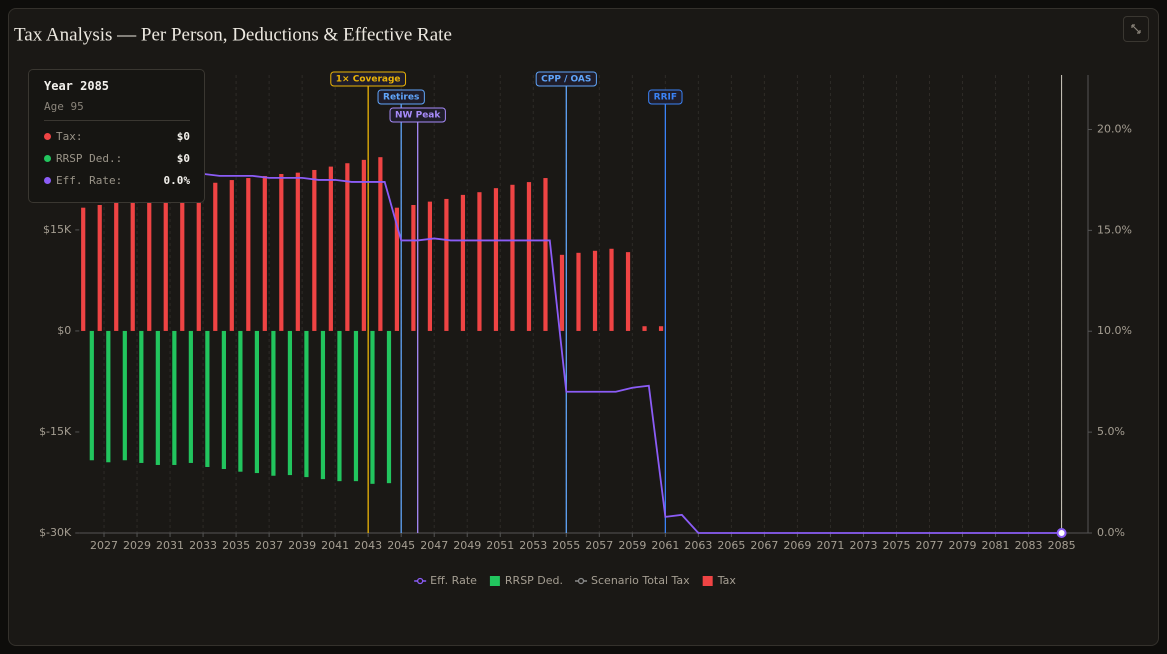 This screenshot has height=654, width=1167. Describe the element at coordinates (863, 545) in the screenshot. I see `x-tick-label: 2073` at that location.